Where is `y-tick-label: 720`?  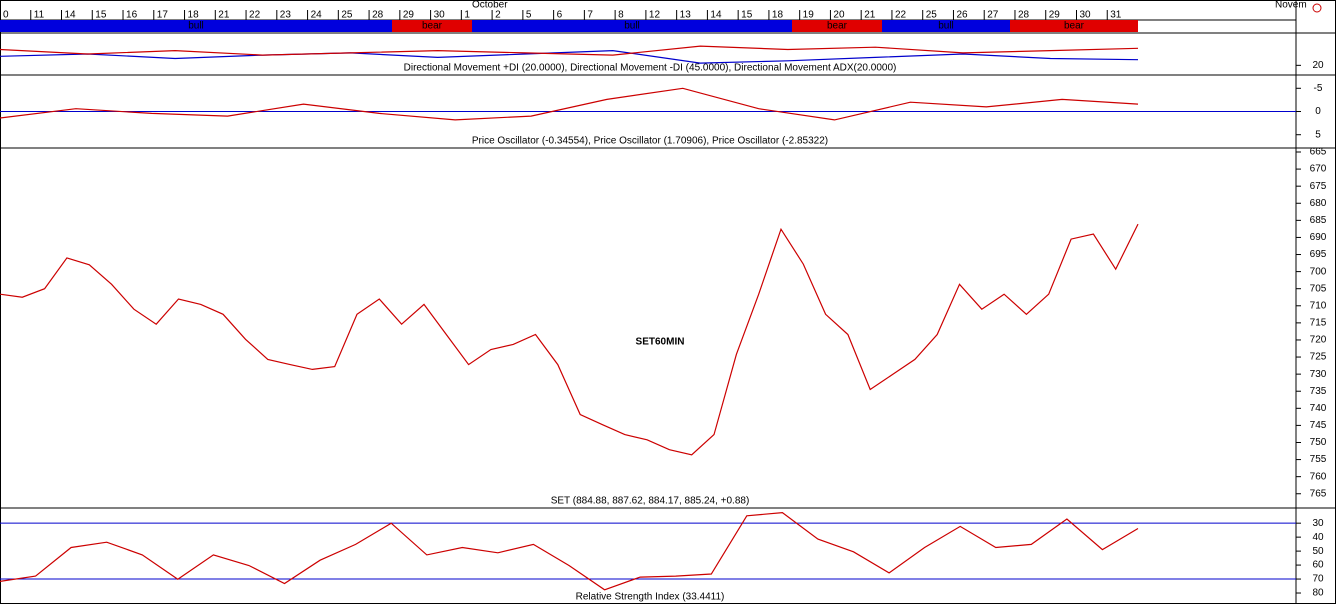
y-tick-label: 720 is located at coordinates (1318, 340).